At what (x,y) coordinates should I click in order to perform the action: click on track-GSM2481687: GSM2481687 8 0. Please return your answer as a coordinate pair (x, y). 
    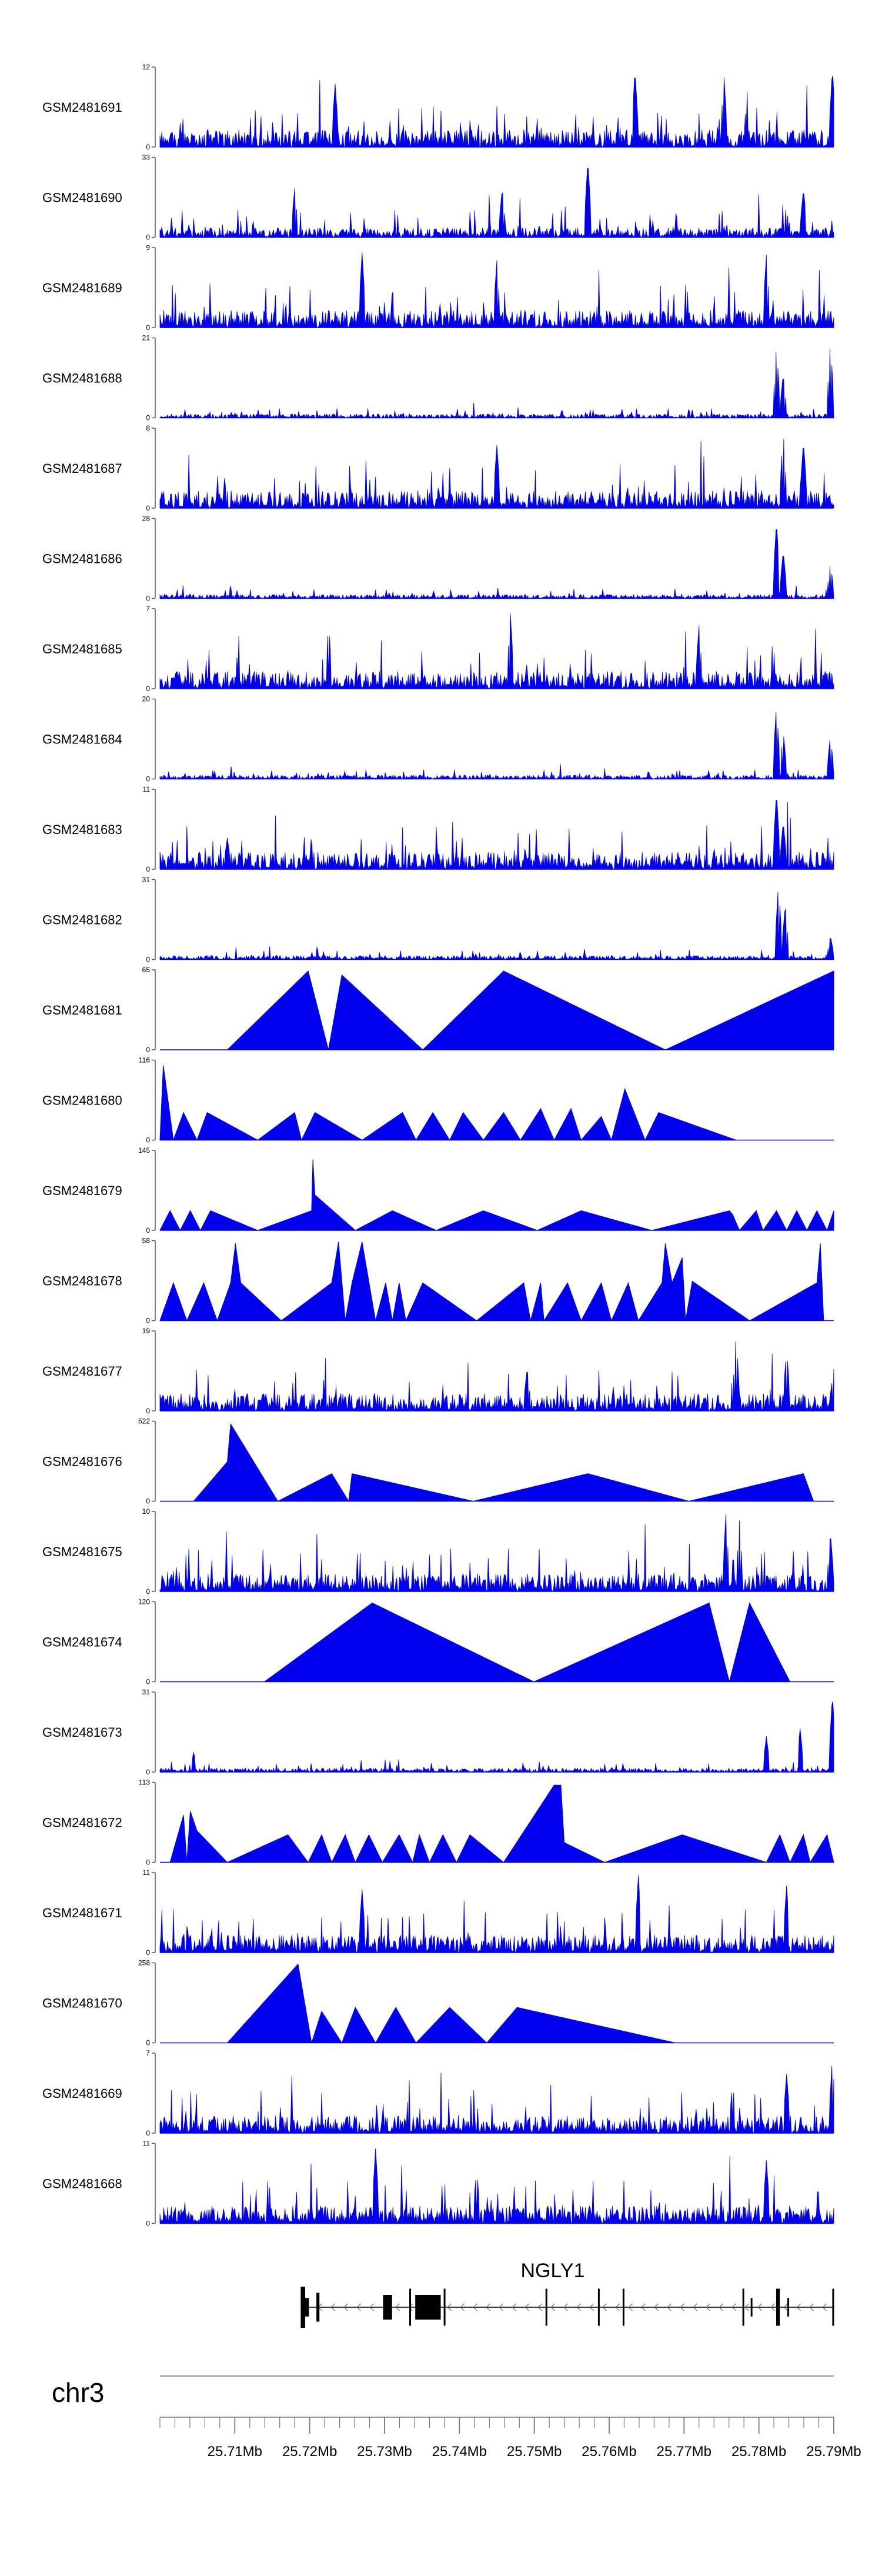
    Looking at the image, I should click on (438, 468).